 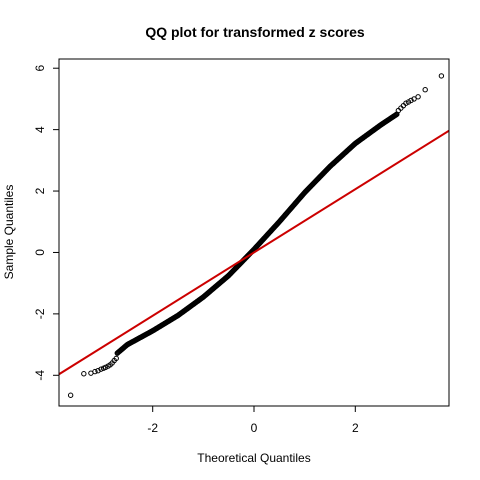 I want to click on x-tick-label: -2, so click(x=152, y=428).